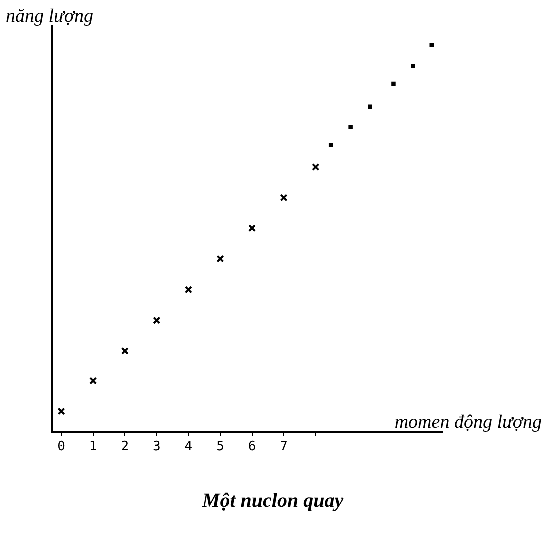 The height and width of the screenshot is (543, 546). I want to click on x-tick-label: 3, so click(156, 447).